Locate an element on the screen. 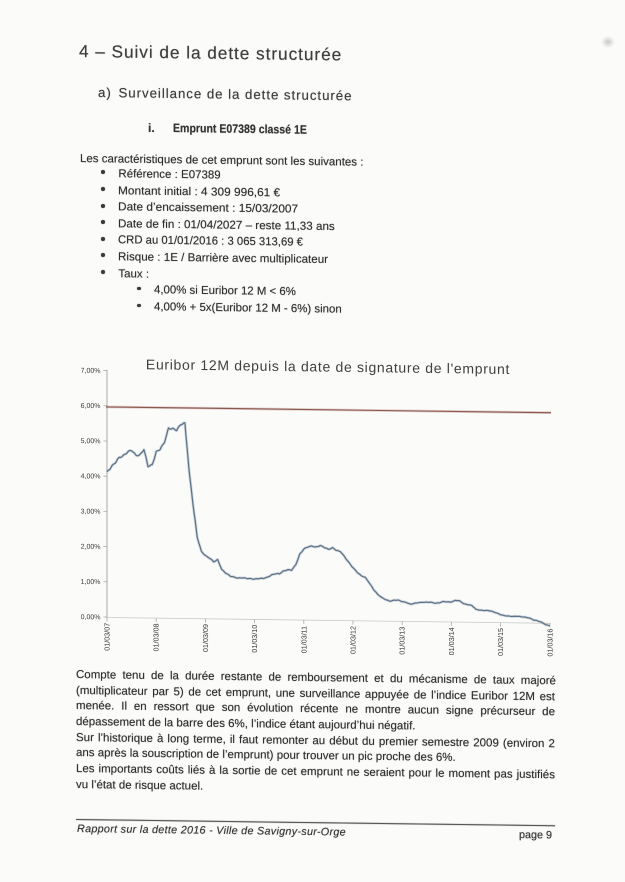 This screenshot has height=882, width=625. svg-text: 3,00% is located at coordinates (91, 511).